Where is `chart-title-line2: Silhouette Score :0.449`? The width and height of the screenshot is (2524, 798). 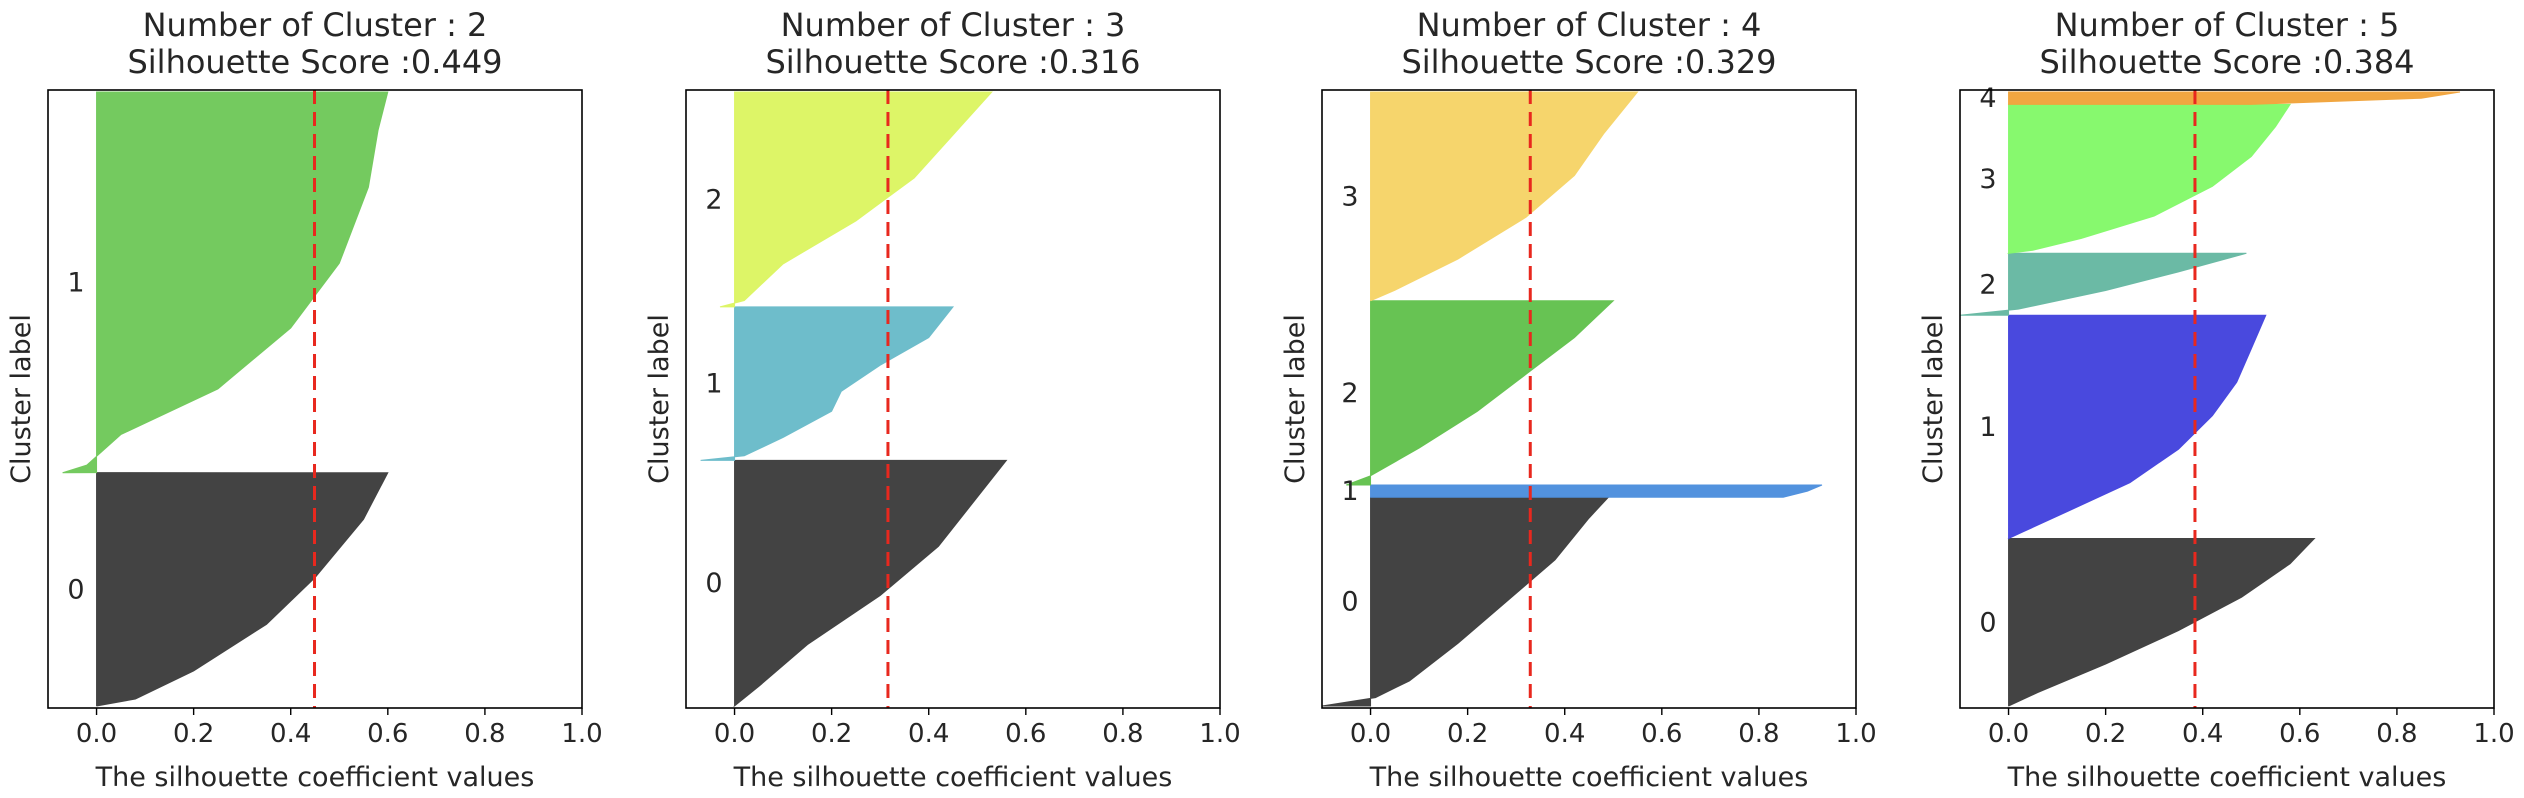 chart-title-line2: Silhouette Score :0.449 is located at coordinates (314, 62).